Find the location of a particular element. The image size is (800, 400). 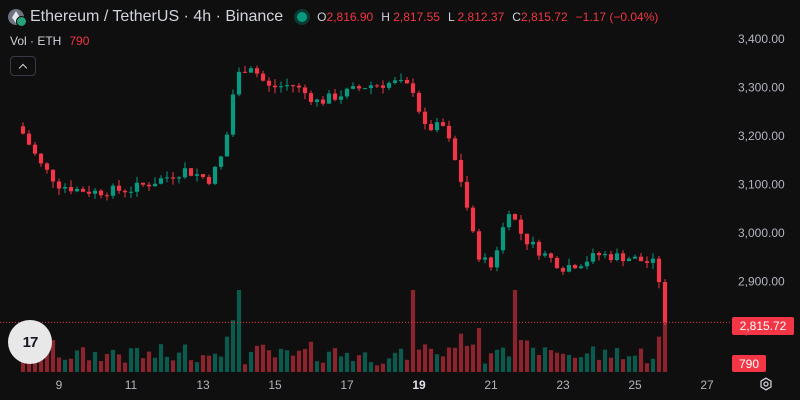

close-label: C is located at coordinates (516, 17).